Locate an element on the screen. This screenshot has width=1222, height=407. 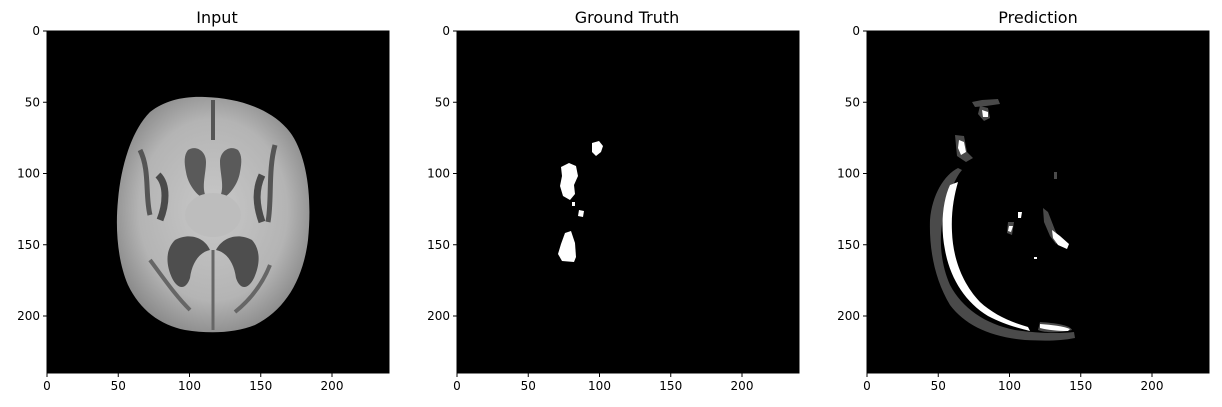
ventricle-frontal-right is located at coordinates (230, 174).